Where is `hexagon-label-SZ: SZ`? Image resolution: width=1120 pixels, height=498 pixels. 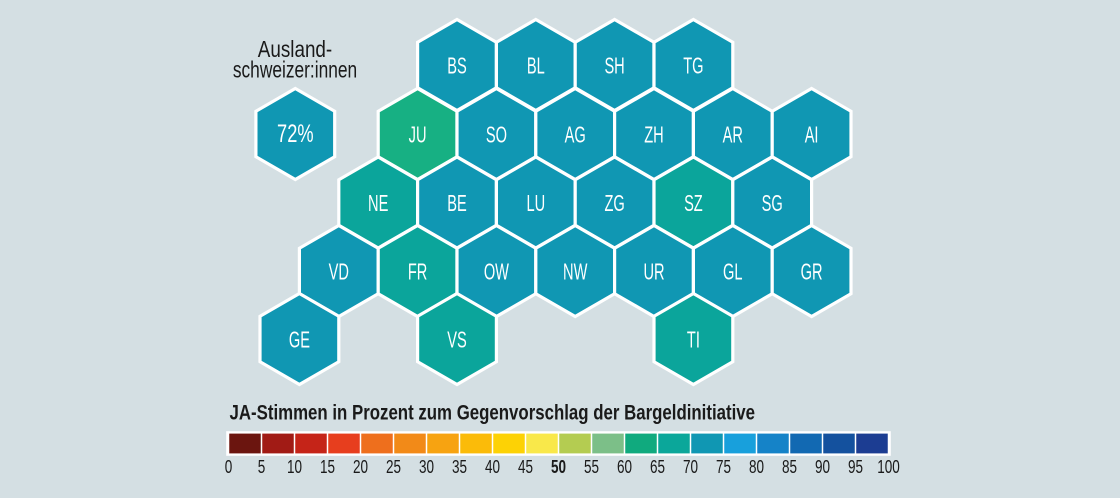
hexagon-label-SZ: SZ is located at coordinates (693, 203).